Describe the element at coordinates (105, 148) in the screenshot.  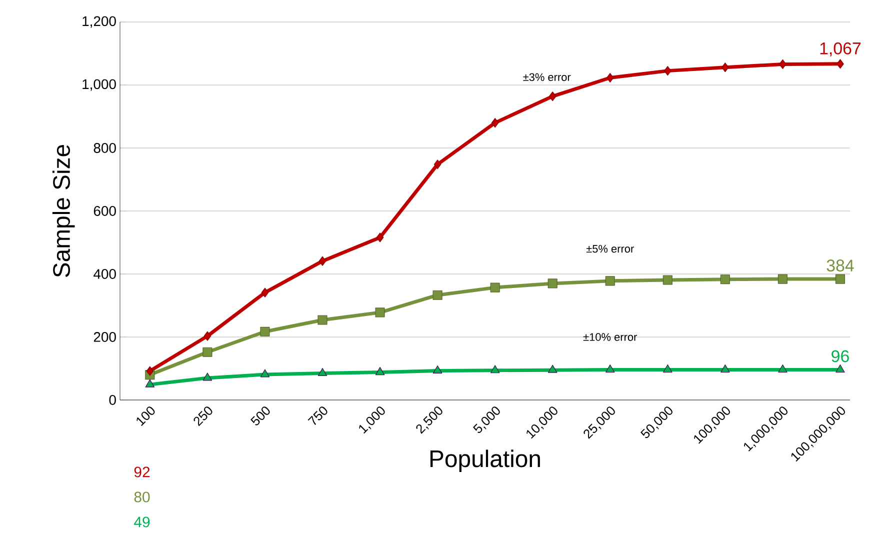
I see `y-tick-label: 800` at that location.